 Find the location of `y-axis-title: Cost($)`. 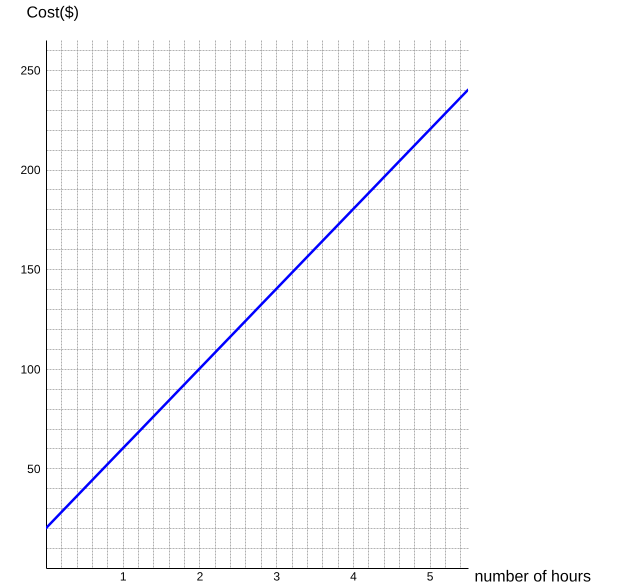

y-axis-title: Cost($) is located at coordinates (52, 13).